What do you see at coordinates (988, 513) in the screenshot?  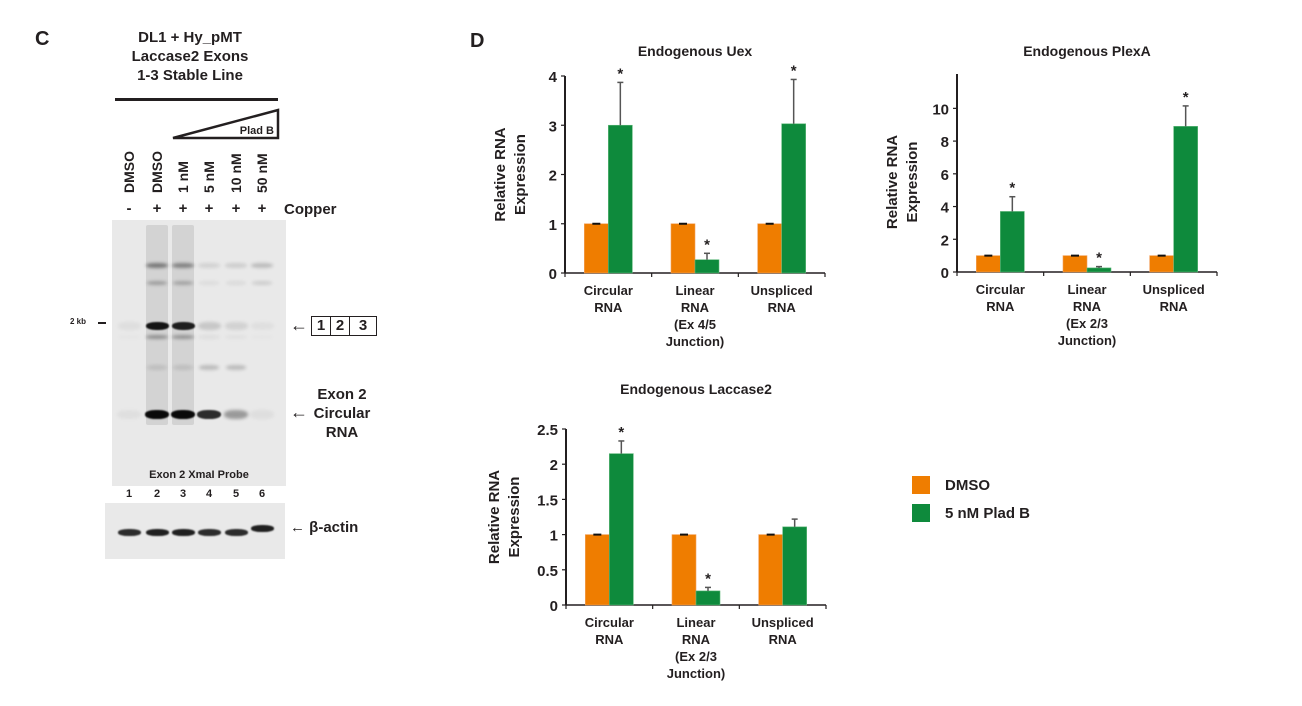 I see `legend-label: 5 nM Plad B` at bounding box center [988, 513].